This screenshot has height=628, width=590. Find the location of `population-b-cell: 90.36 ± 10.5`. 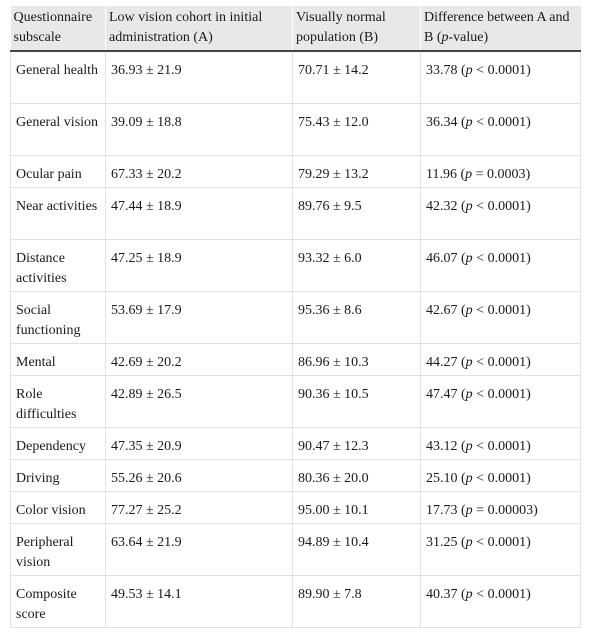

population-b-cell: 90.36 ± 10.5 is located at coordinates (356, 401).